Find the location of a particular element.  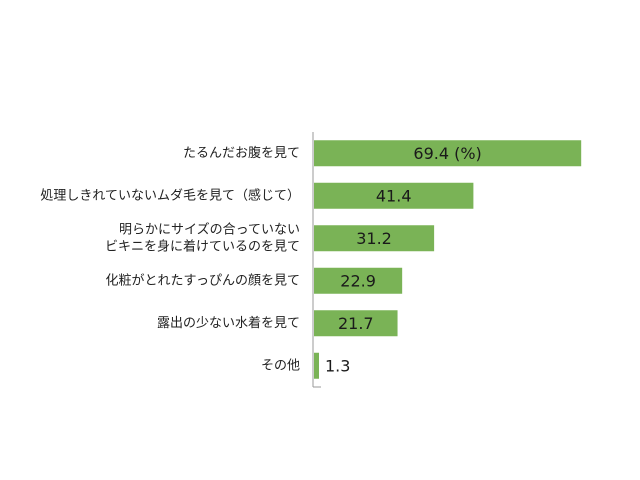

bar-value-label: 22.9 is located at coordinates (358, 280).